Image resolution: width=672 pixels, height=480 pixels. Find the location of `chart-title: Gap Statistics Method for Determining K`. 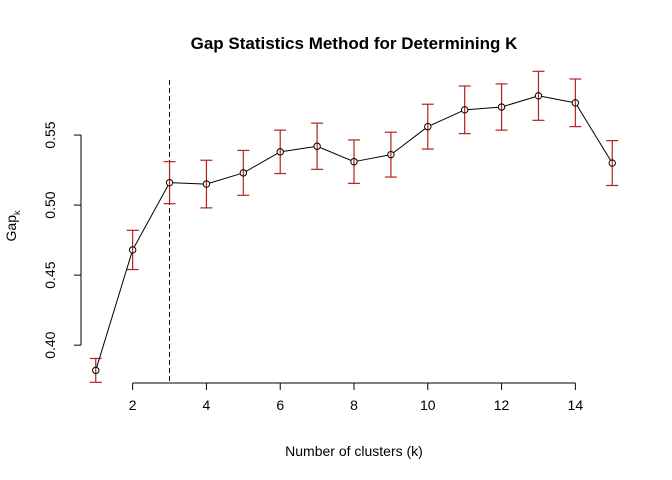

chart-title: Gap Statistics Method for Determining K is located at coordinates (355, 43).